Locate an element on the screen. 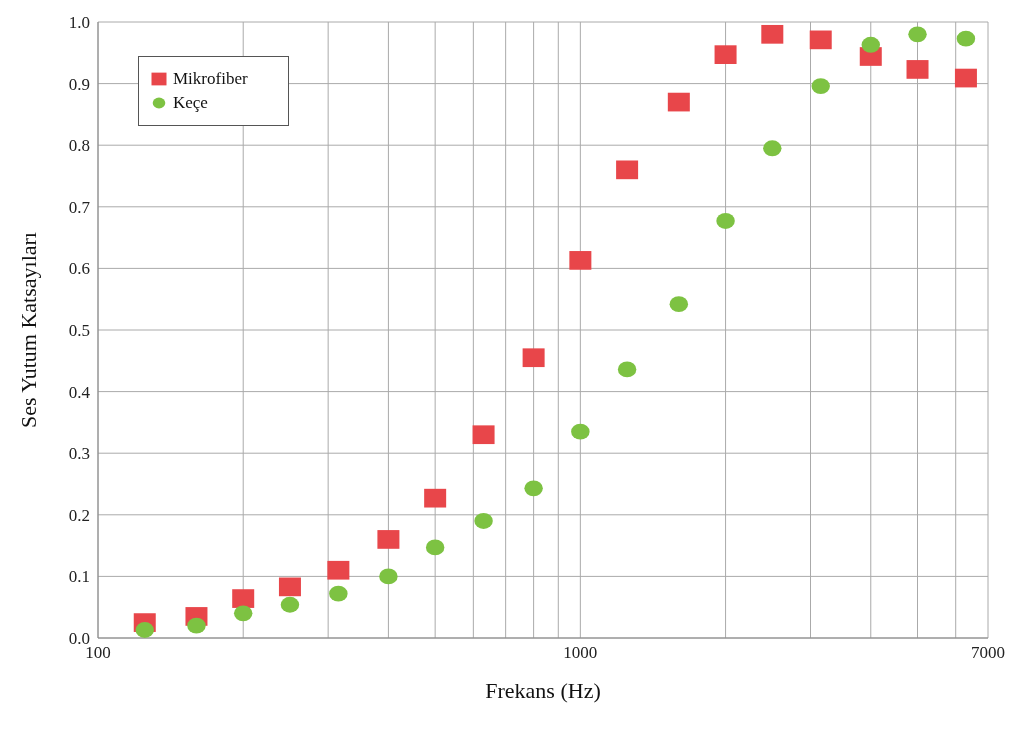 This screenshot has width=1024, height=738. y-tick-label: 0.1 is located at coordinates (79, 577).